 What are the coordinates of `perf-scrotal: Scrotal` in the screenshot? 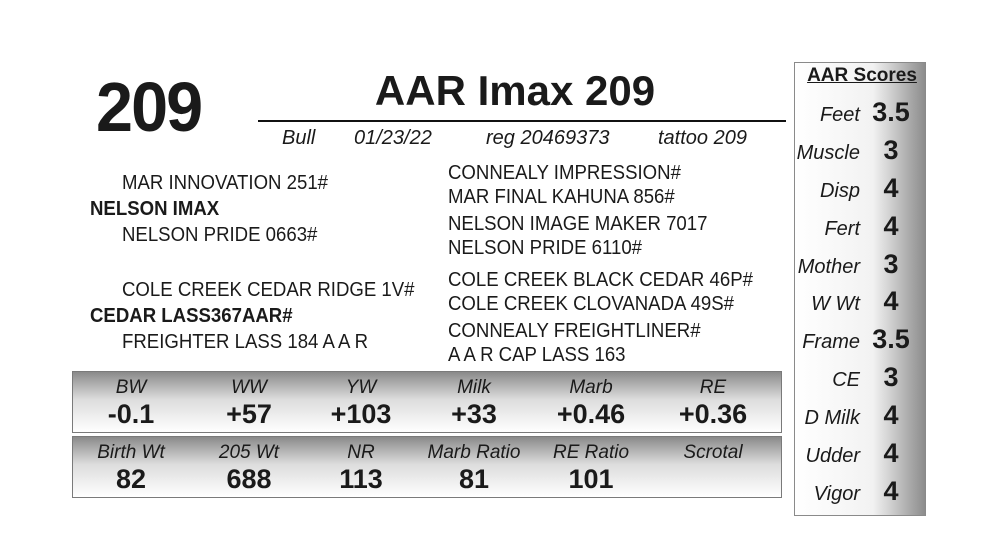 It's located at (713, 454).